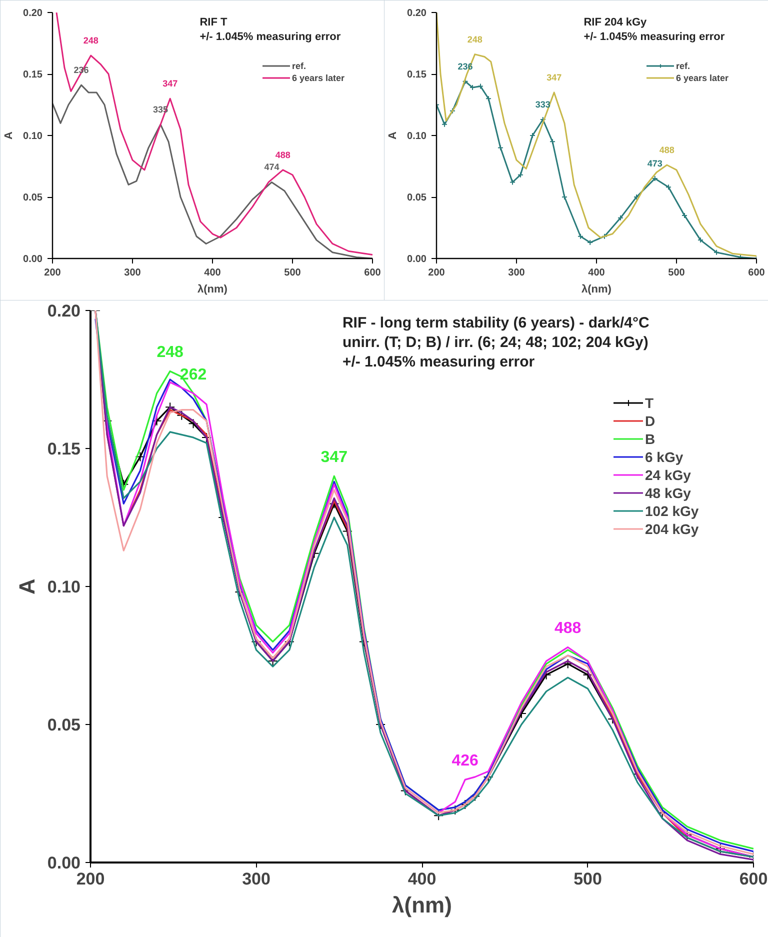 The image size is (768, 937). What do you see at coordinates (495, 342) in the screenshot?
I see `text: unirr. (T; D; B) / irr. (6; 24; 48; 102; 204 kGy)` at bounding box center [495, 342].